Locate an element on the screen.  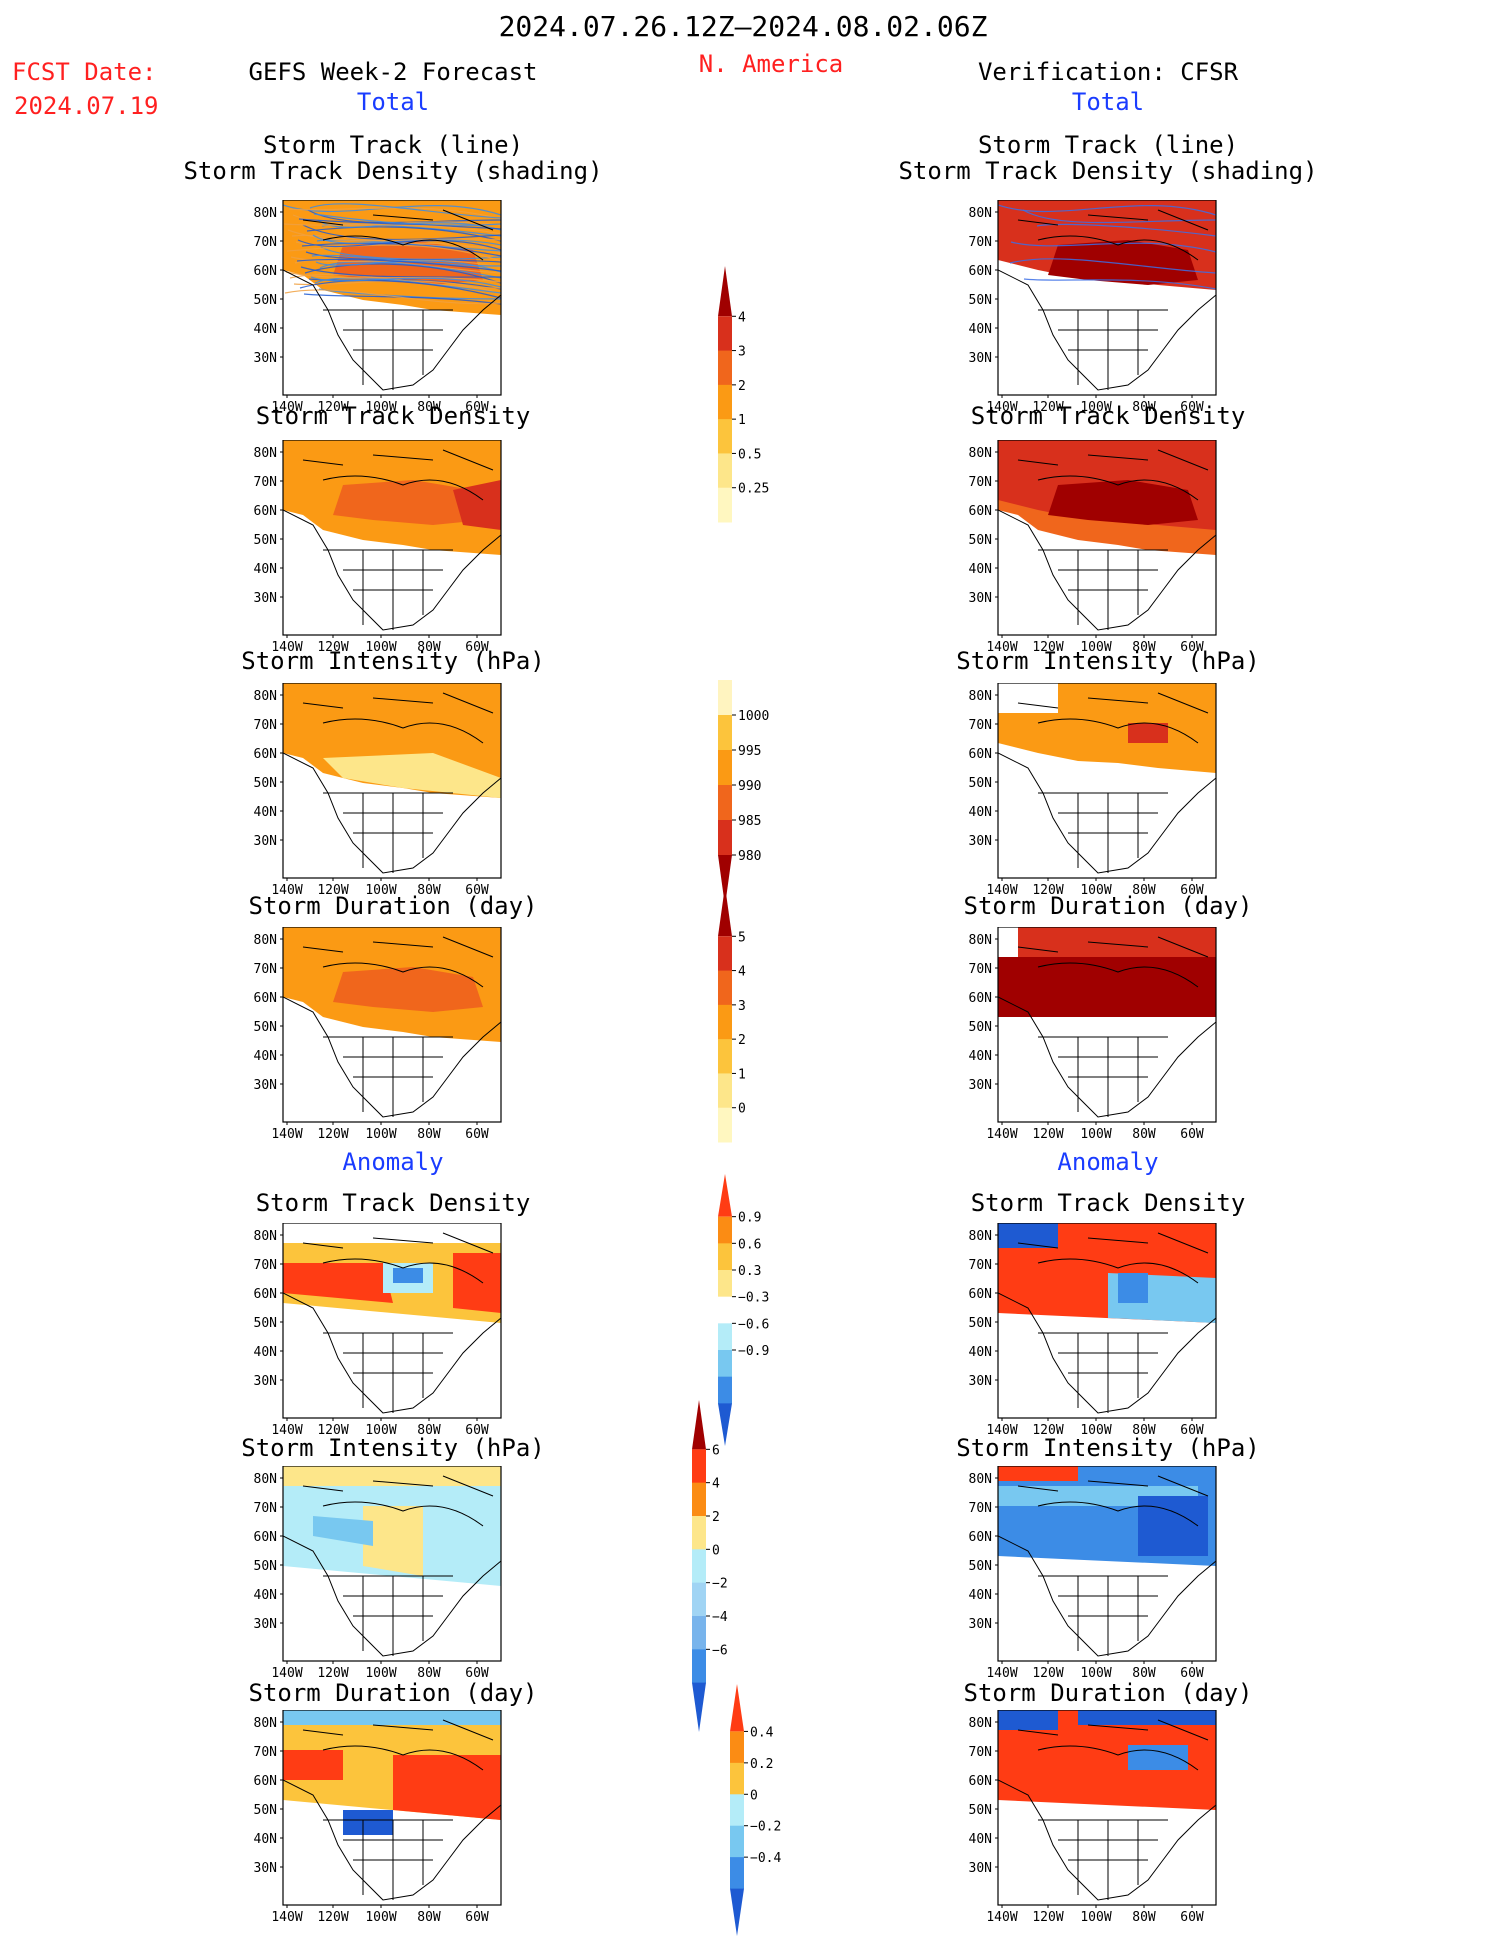
colorbar-label: 0.5 is located at coordinates (749, 454).